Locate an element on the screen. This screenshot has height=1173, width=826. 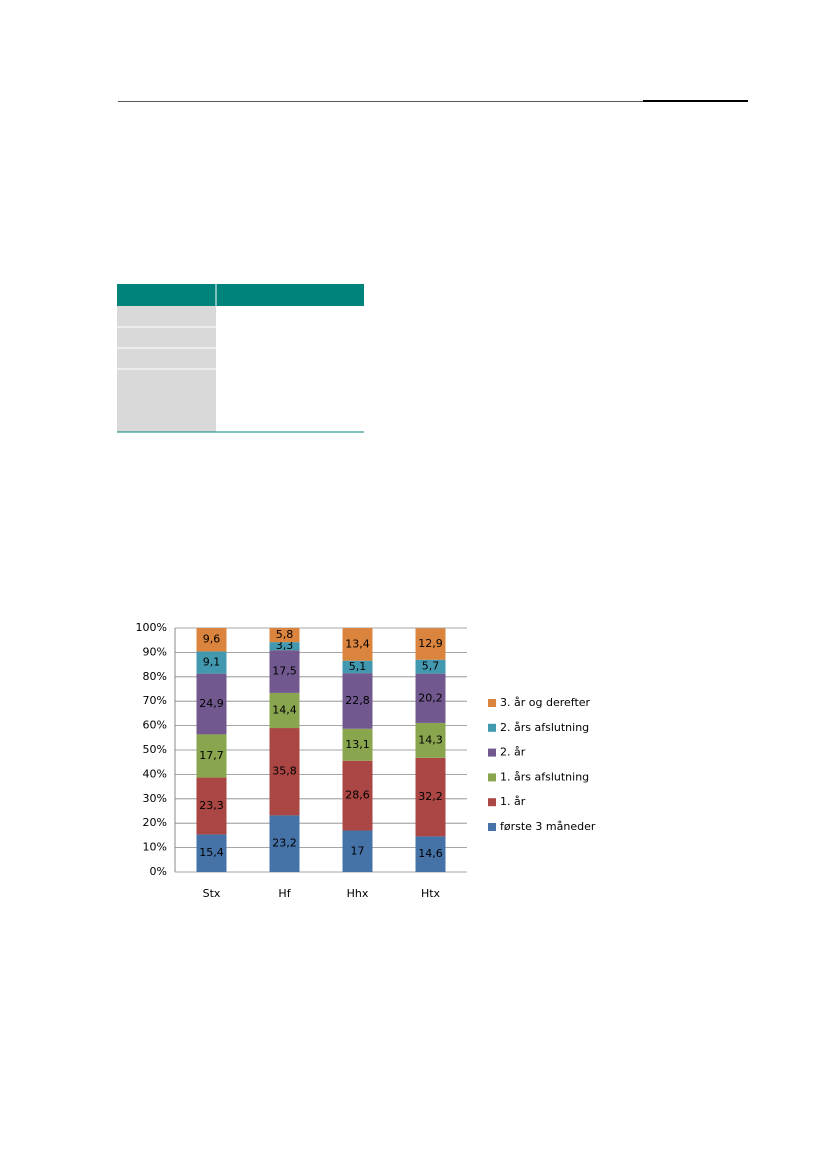
y-tick-label: 100% is located at coordinates (151, 627).